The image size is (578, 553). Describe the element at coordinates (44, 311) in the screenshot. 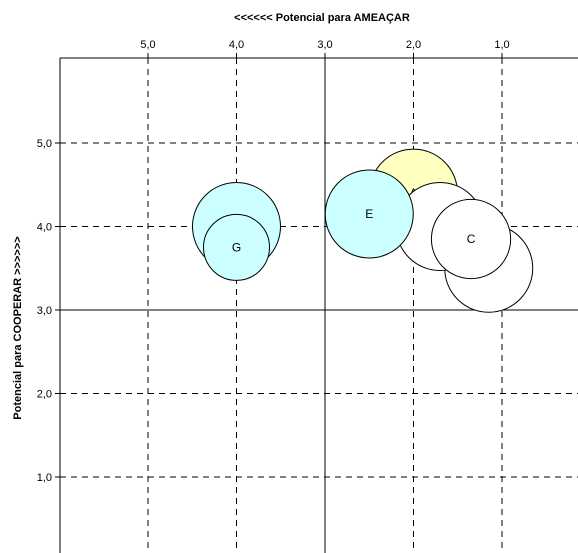

I see `y-tick-label: 3,0` at that location.